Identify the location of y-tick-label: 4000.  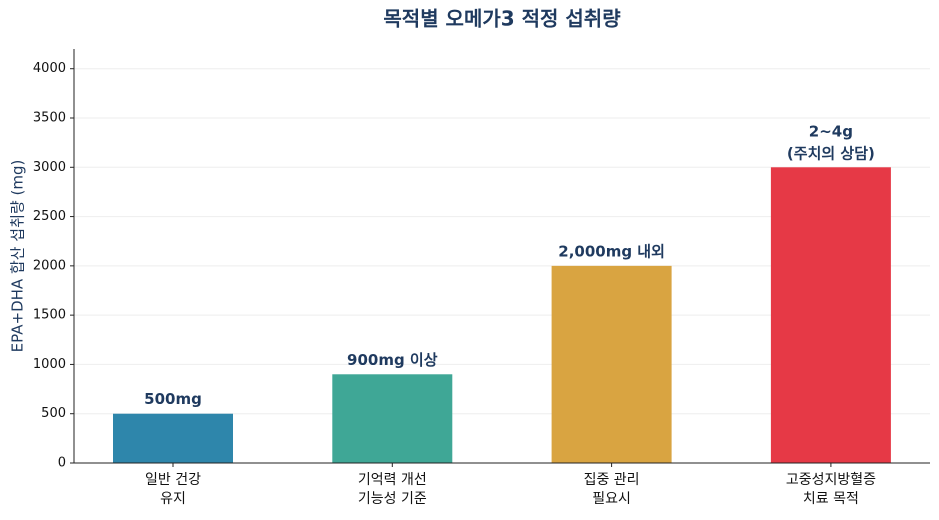
(49, 68).